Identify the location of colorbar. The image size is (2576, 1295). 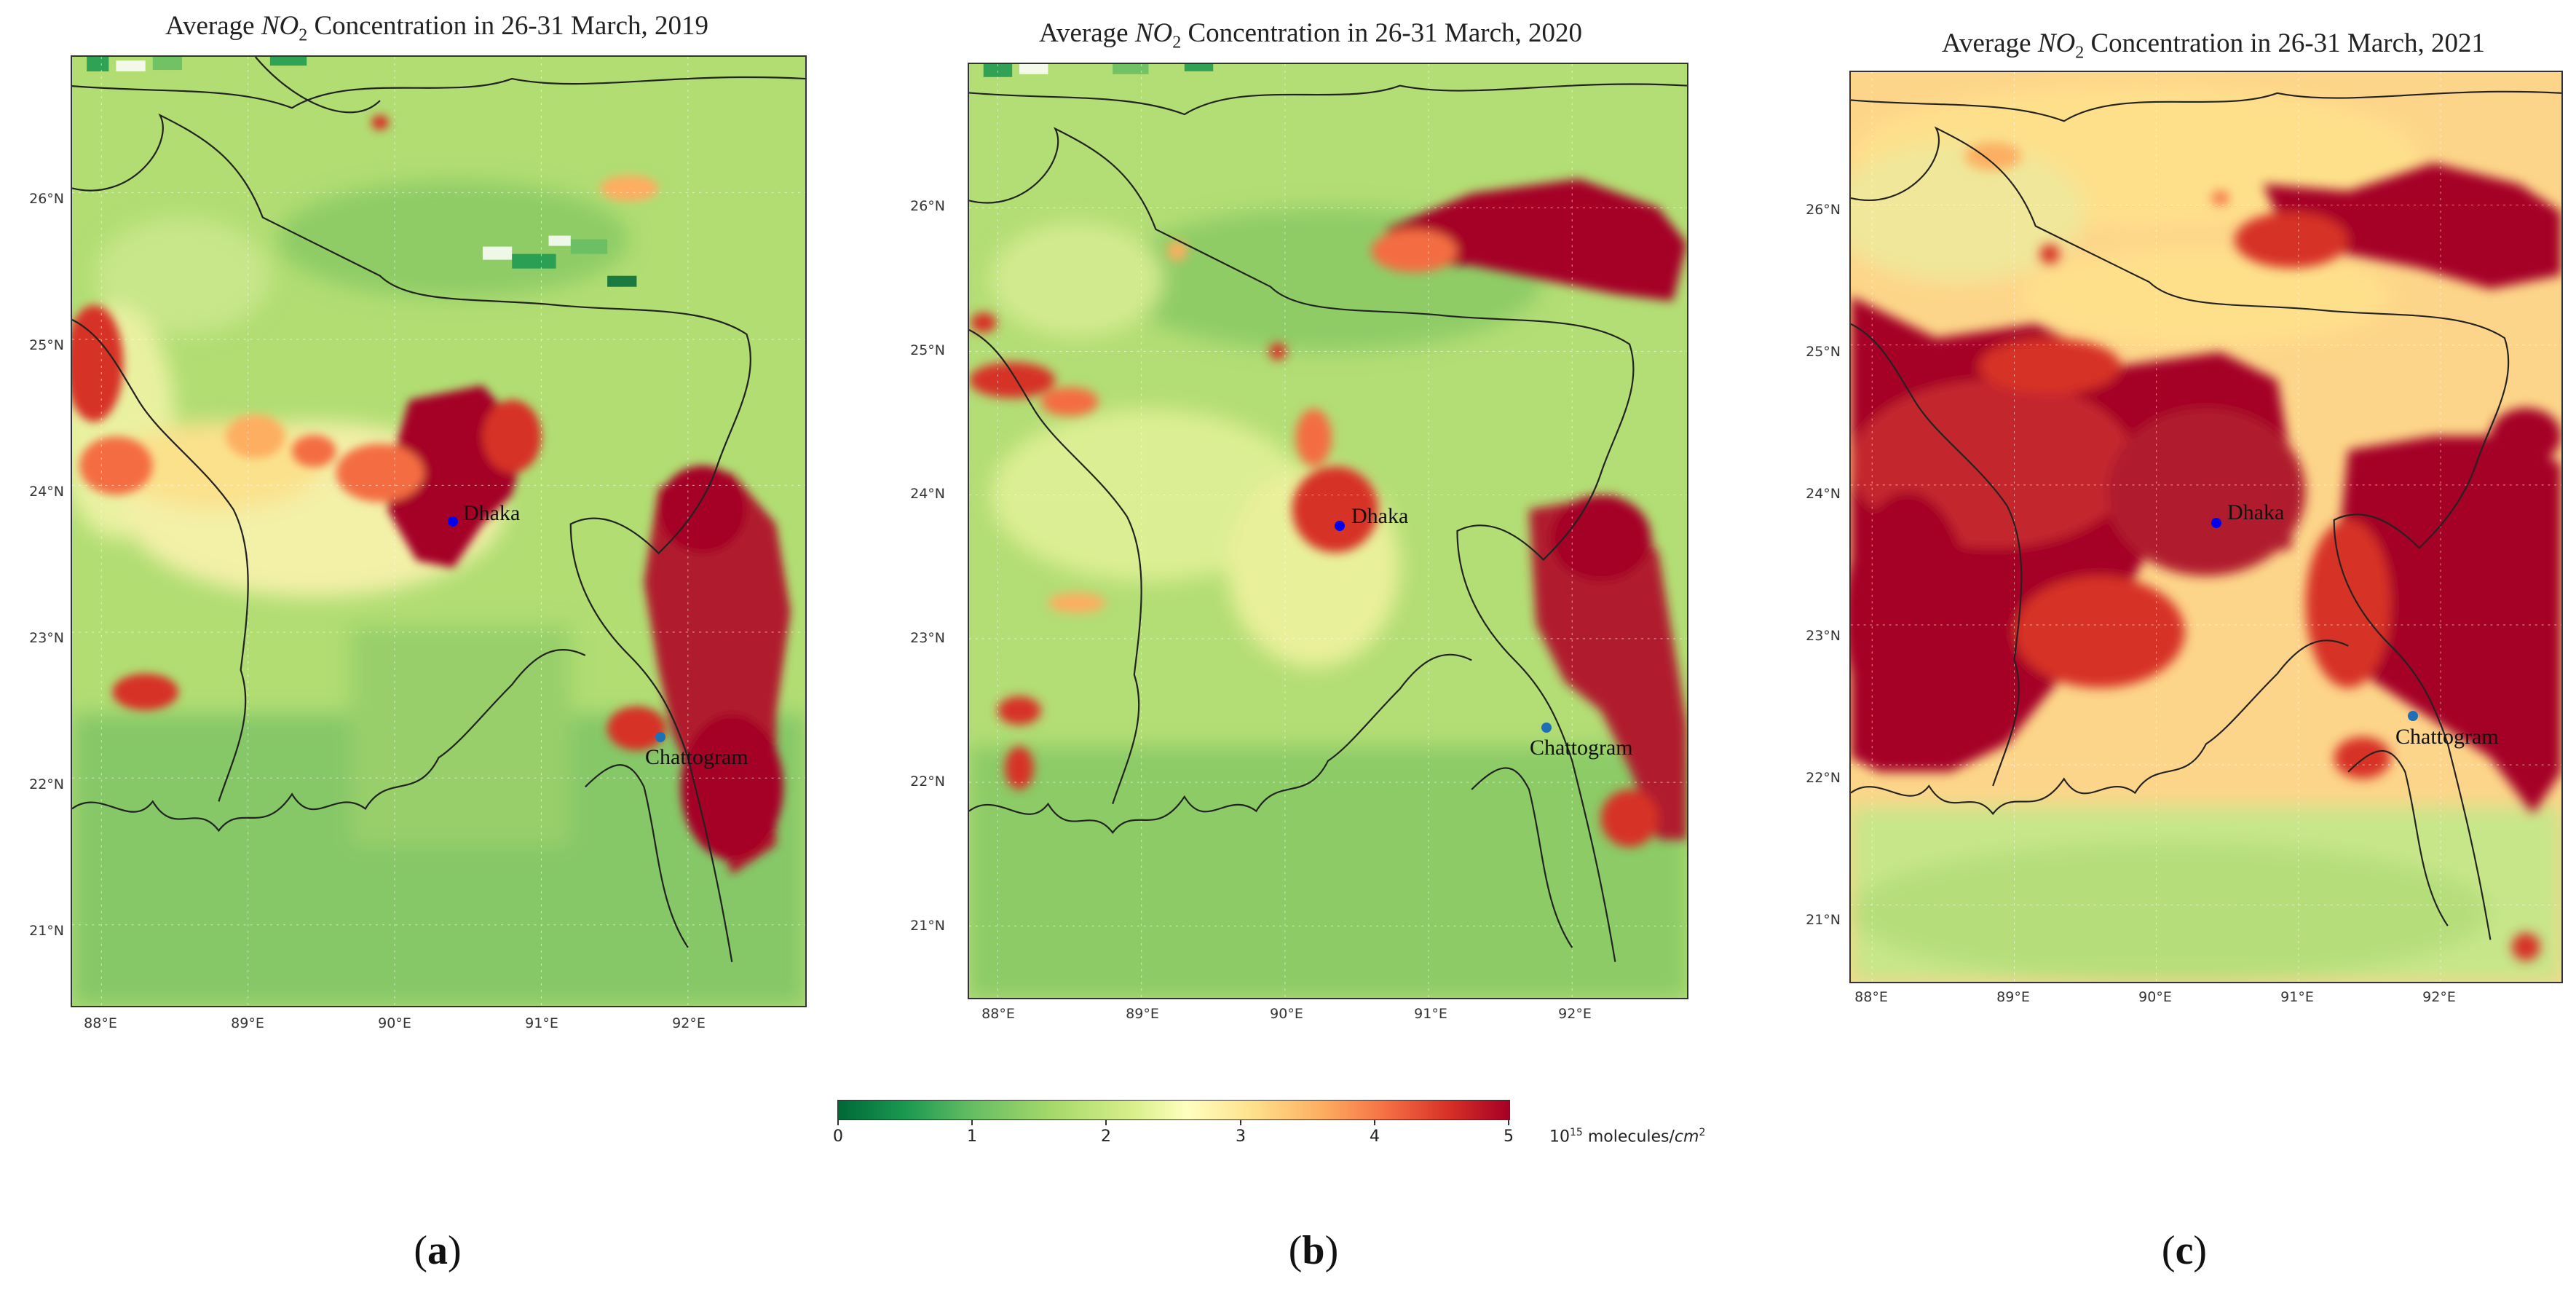
(1173, 1110).